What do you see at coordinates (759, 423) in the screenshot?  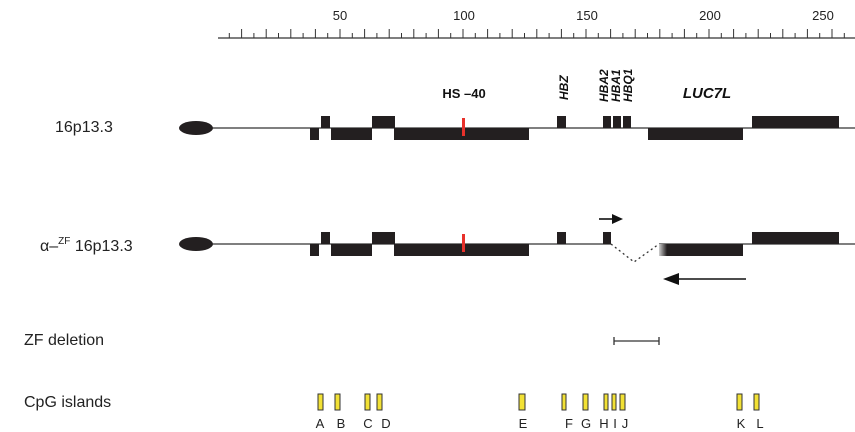 I see `cpg-letter-l: L` at bounding box center [759, 423].